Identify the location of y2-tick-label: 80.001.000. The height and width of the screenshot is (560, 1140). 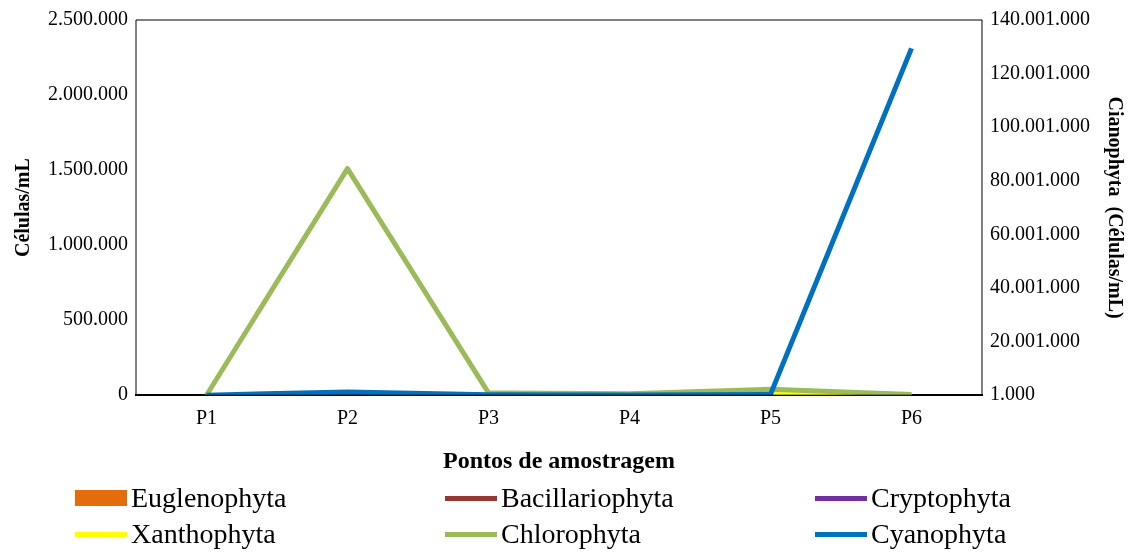
(1035, 179).